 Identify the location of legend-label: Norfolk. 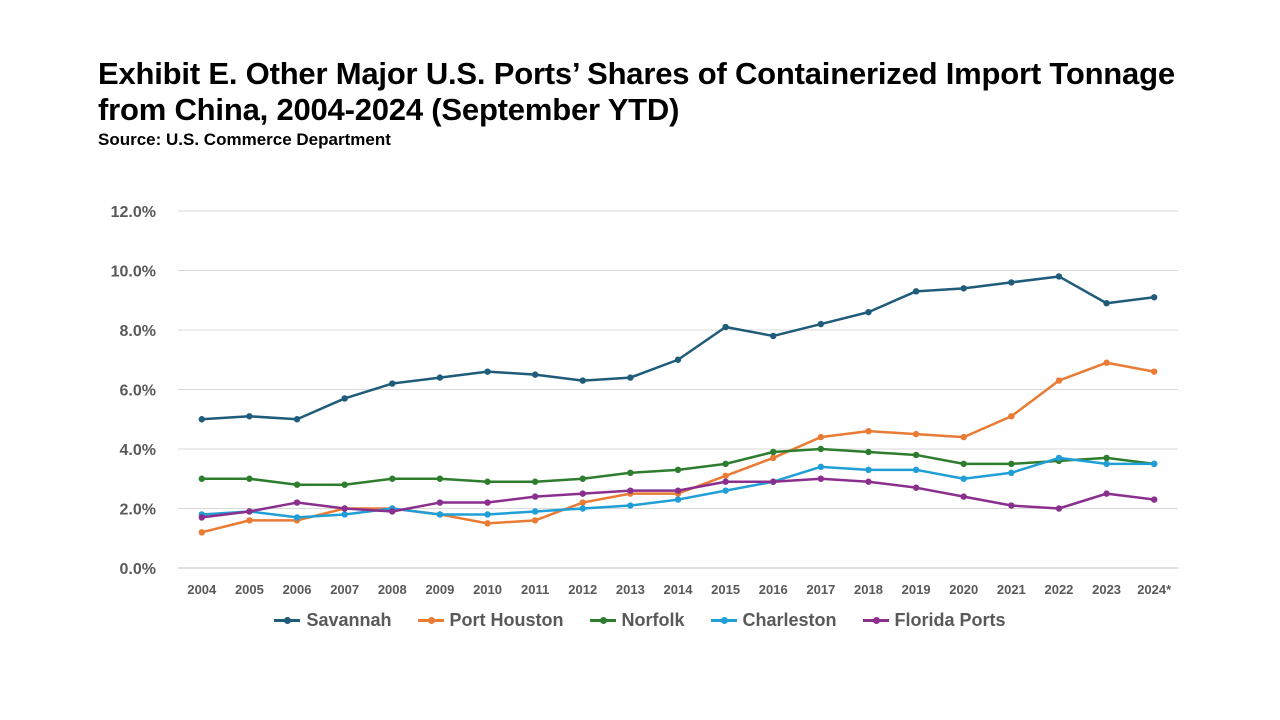
(653, 620).